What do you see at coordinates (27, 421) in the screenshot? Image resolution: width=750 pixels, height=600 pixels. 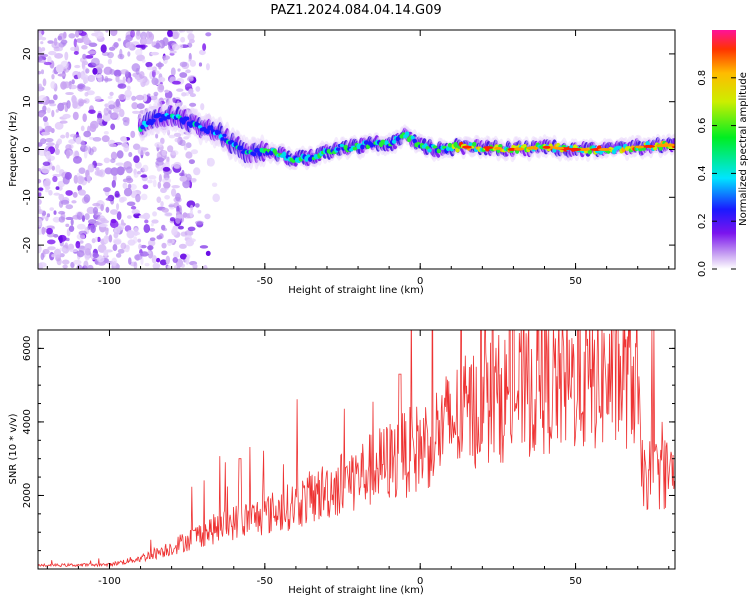 I see `snr-y-tick-label: 4000` at bounding box center [27, 421].